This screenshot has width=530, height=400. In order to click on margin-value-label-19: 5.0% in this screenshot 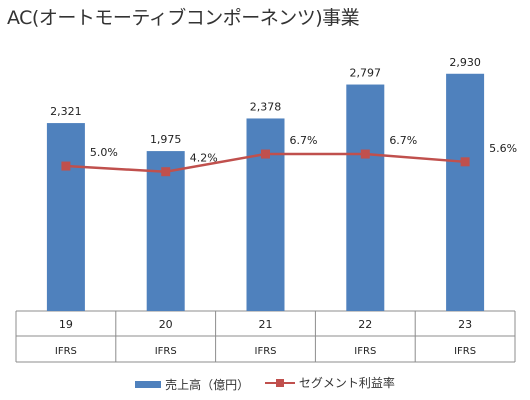, I will do `click(104, 152)`.